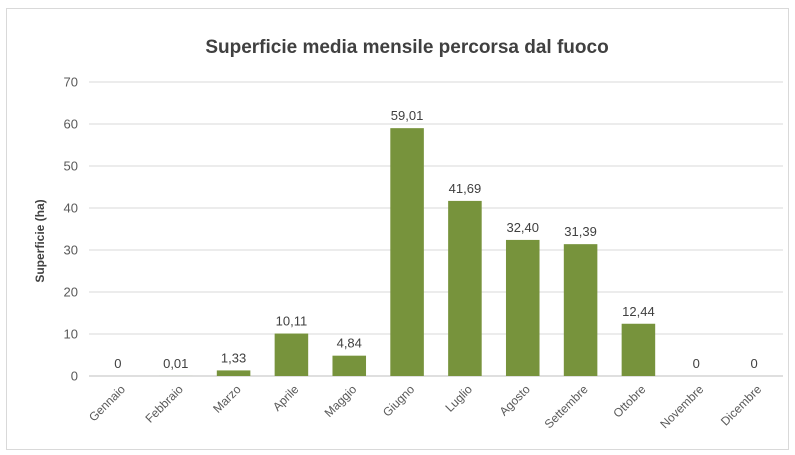 This screenshot has width=795, height=455. Describe the element at coordinates (341, 401) in the screenshot. I see `x-tick-label: Maggio` at that location.